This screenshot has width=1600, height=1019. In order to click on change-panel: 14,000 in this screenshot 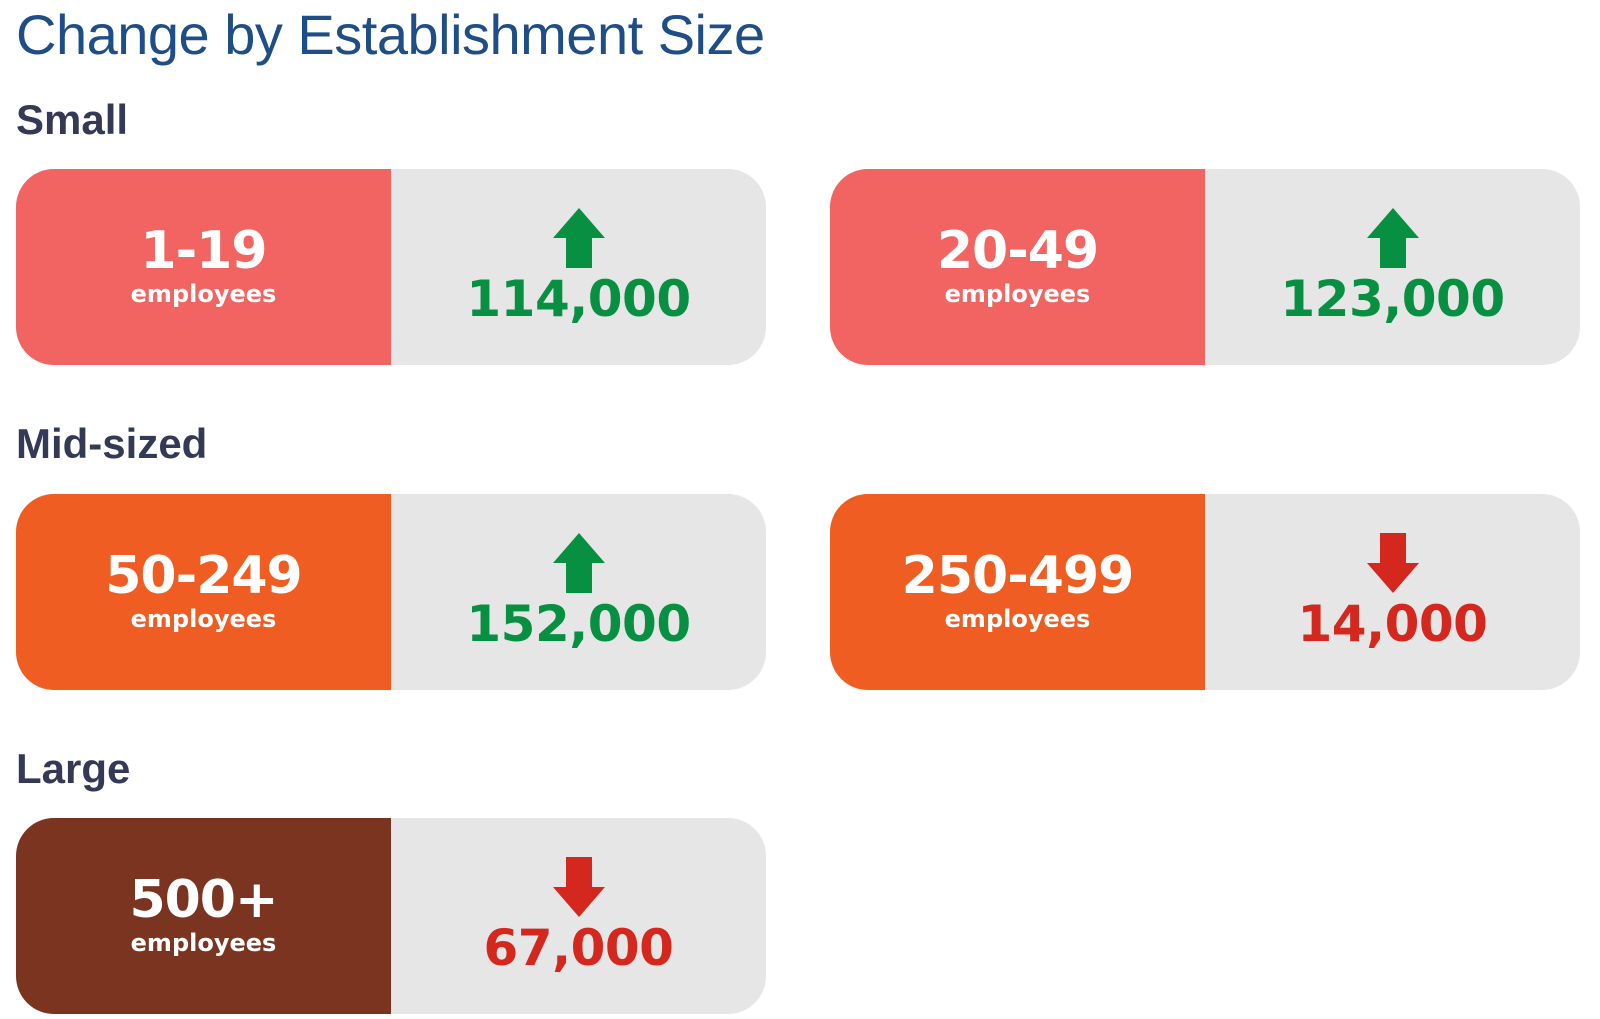, I will do `click(1392, 592)`.